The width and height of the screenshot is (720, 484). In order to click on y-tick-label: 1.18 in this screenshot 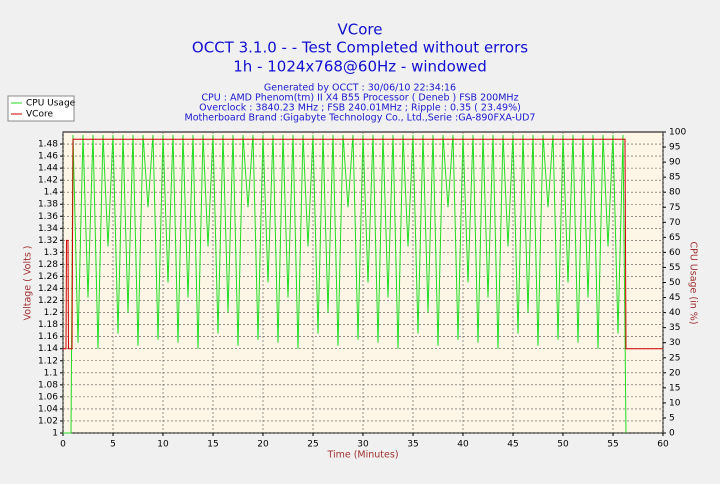, I will do `click(48, 325)`.